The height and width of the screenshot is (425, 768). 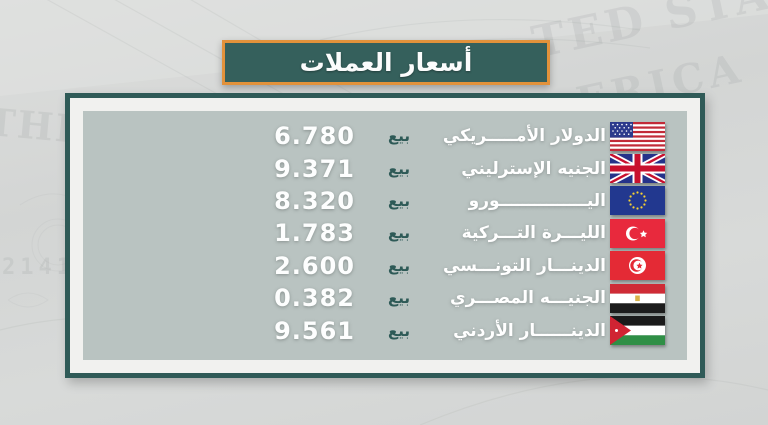 What do you see at coordinates (533, 233) in the screenshot?
I see `currency-name: الليـــرة التـــركية` at bounding box center [533, 233].